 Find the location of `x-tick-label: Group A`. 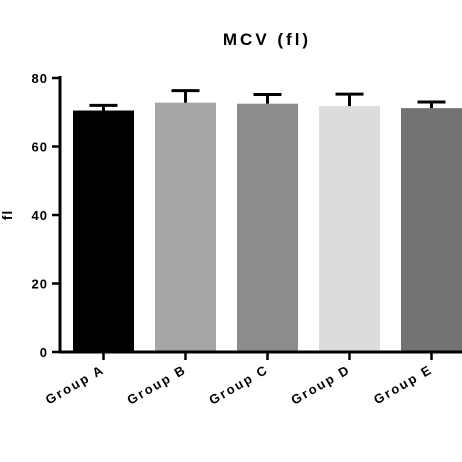

x-tick-label: Group A is located at coordinates (75, 385).